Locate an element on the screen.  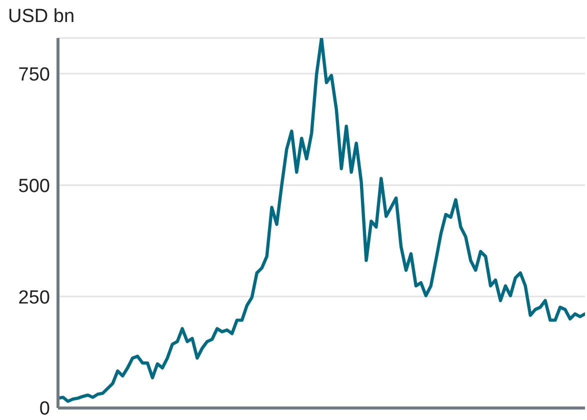
y-axis-title: USD bn is located at coordinates (41, 17).